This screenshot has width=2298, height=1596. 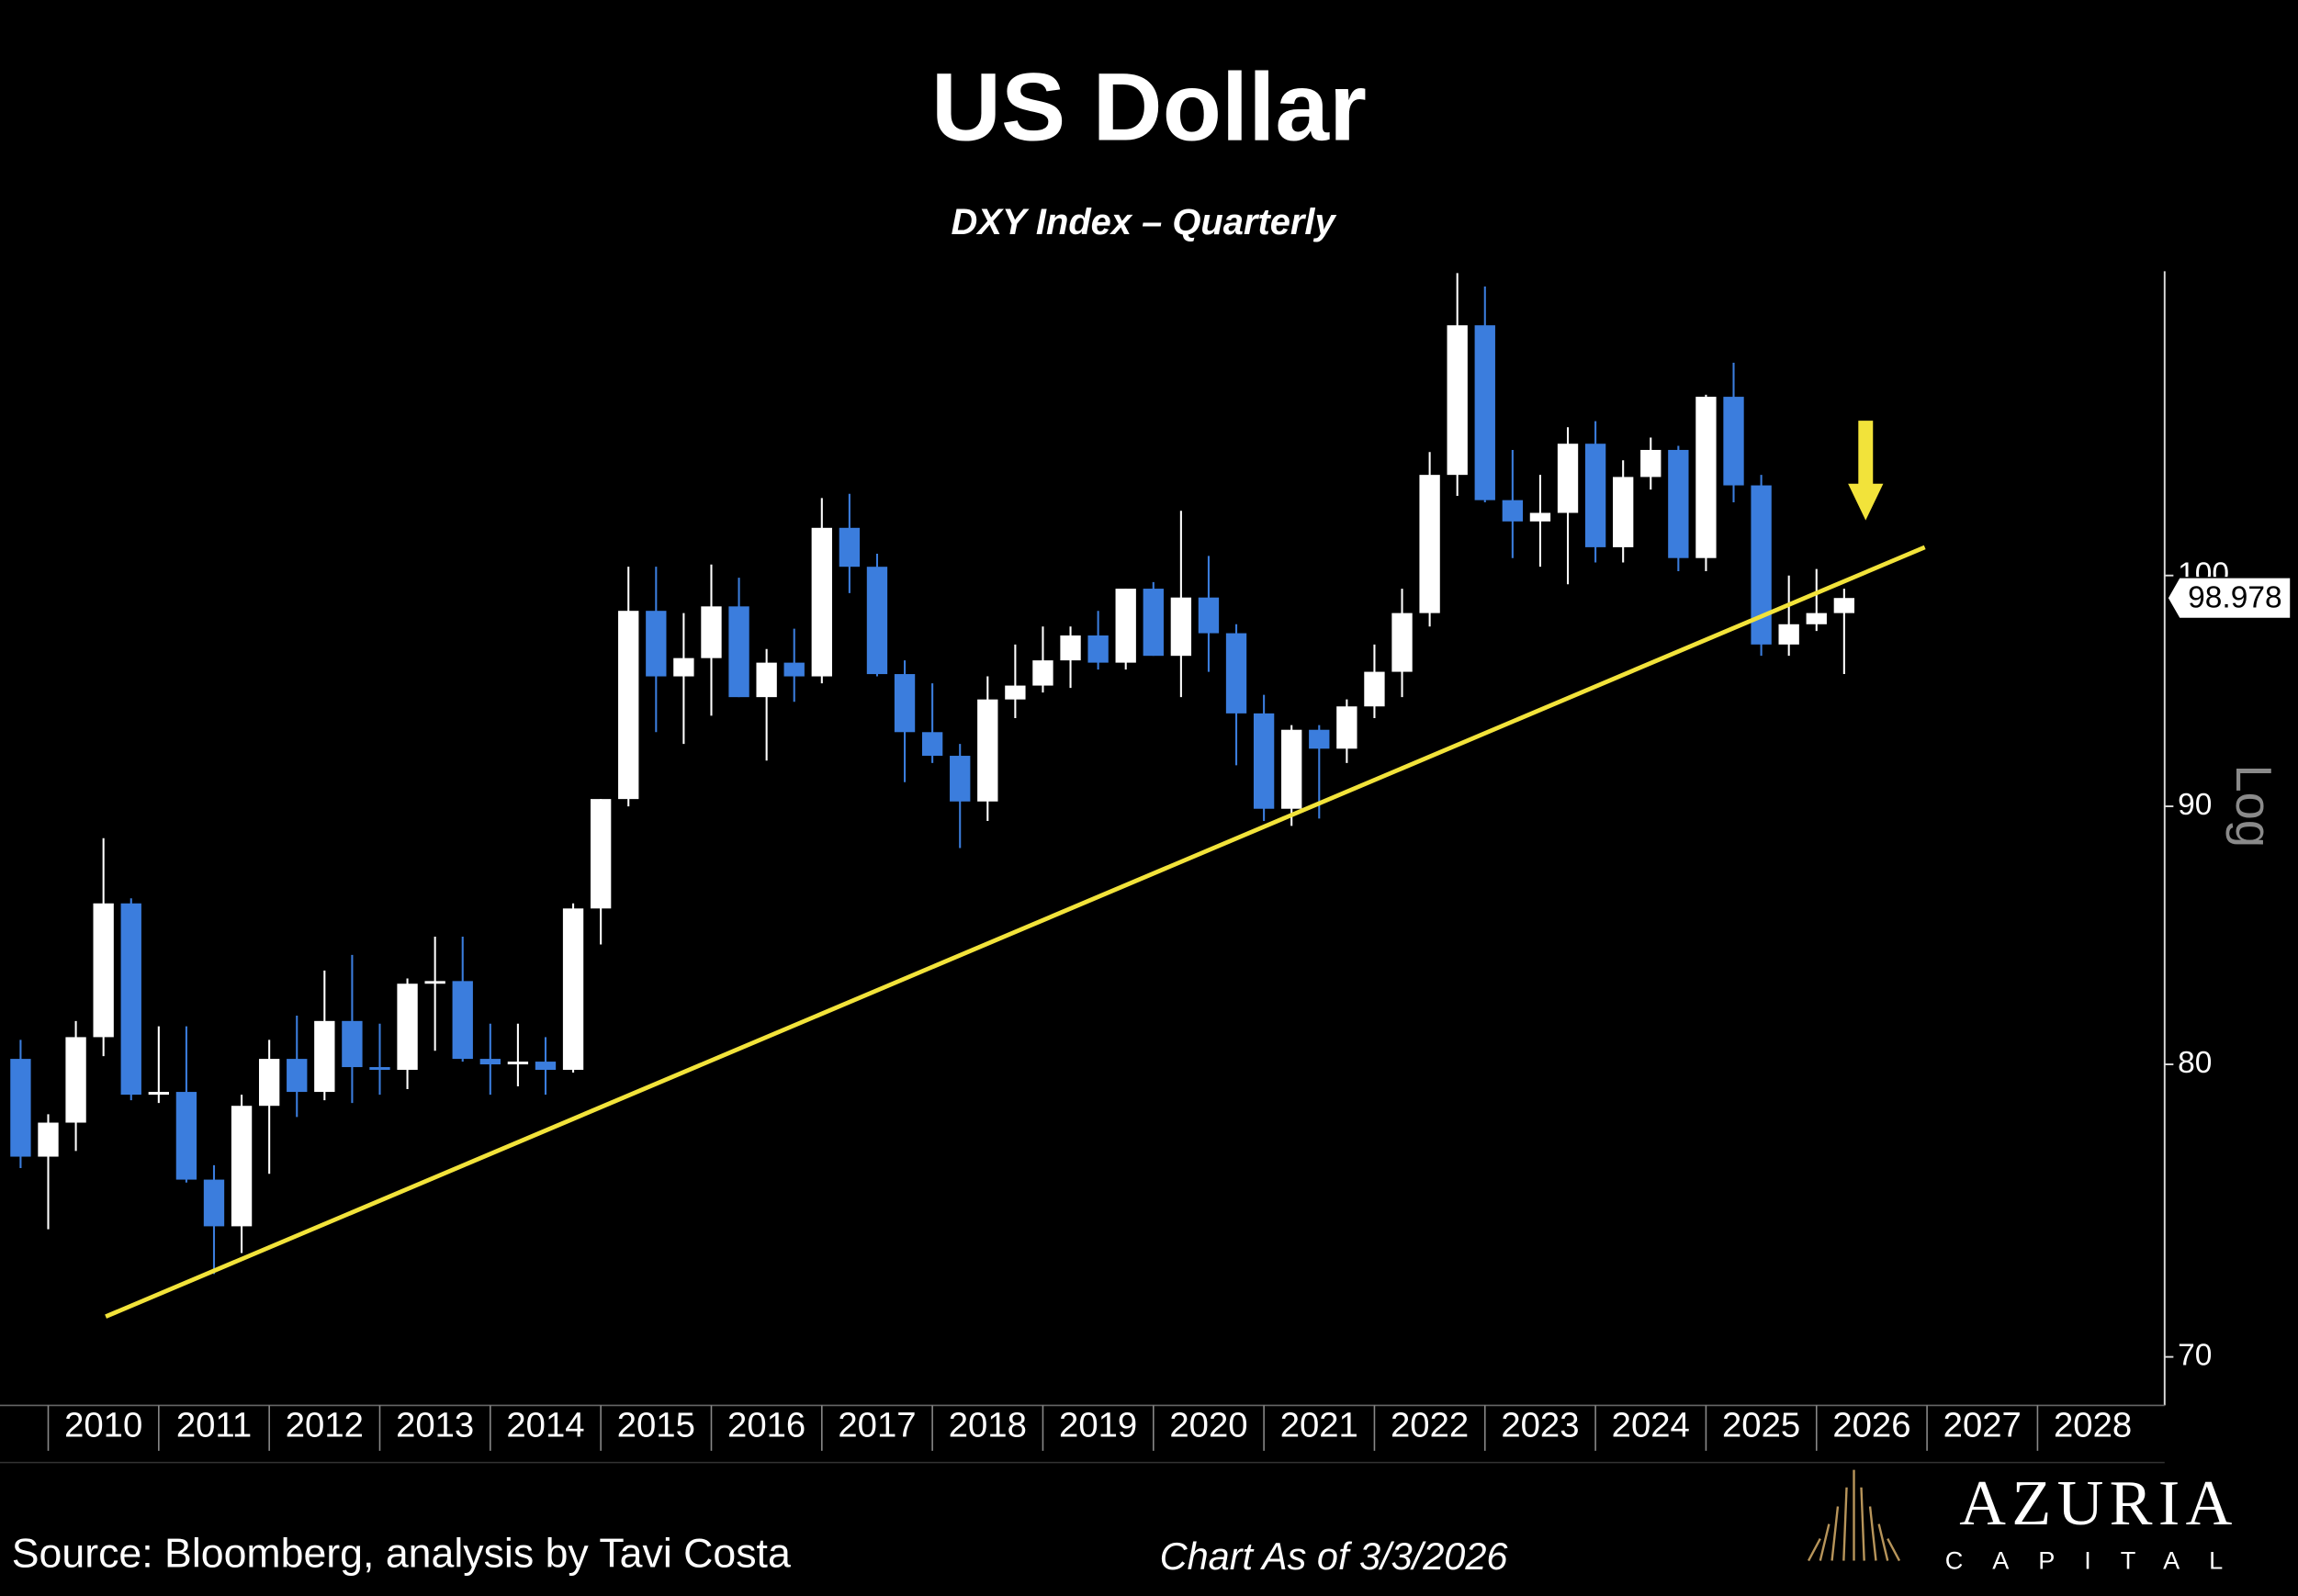 I want to click on logo-name: AZURIA, so click(x=2098, y=1503).